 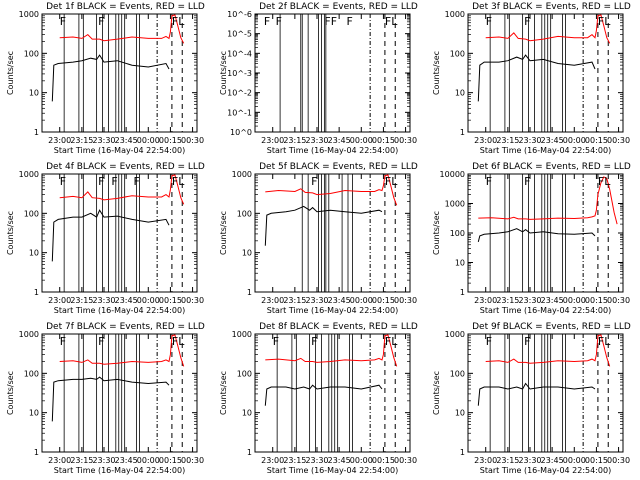 What do you see at coordinates (239, 73) in the screenshot?
I see `y-tick-label: 10^-3` at bounding box center [239, 73].